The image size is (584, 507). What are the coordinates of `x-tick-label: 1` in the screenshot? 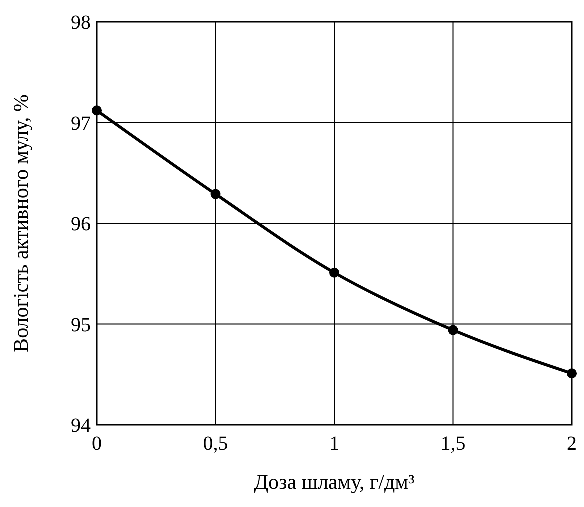 It's located at (335, 444).